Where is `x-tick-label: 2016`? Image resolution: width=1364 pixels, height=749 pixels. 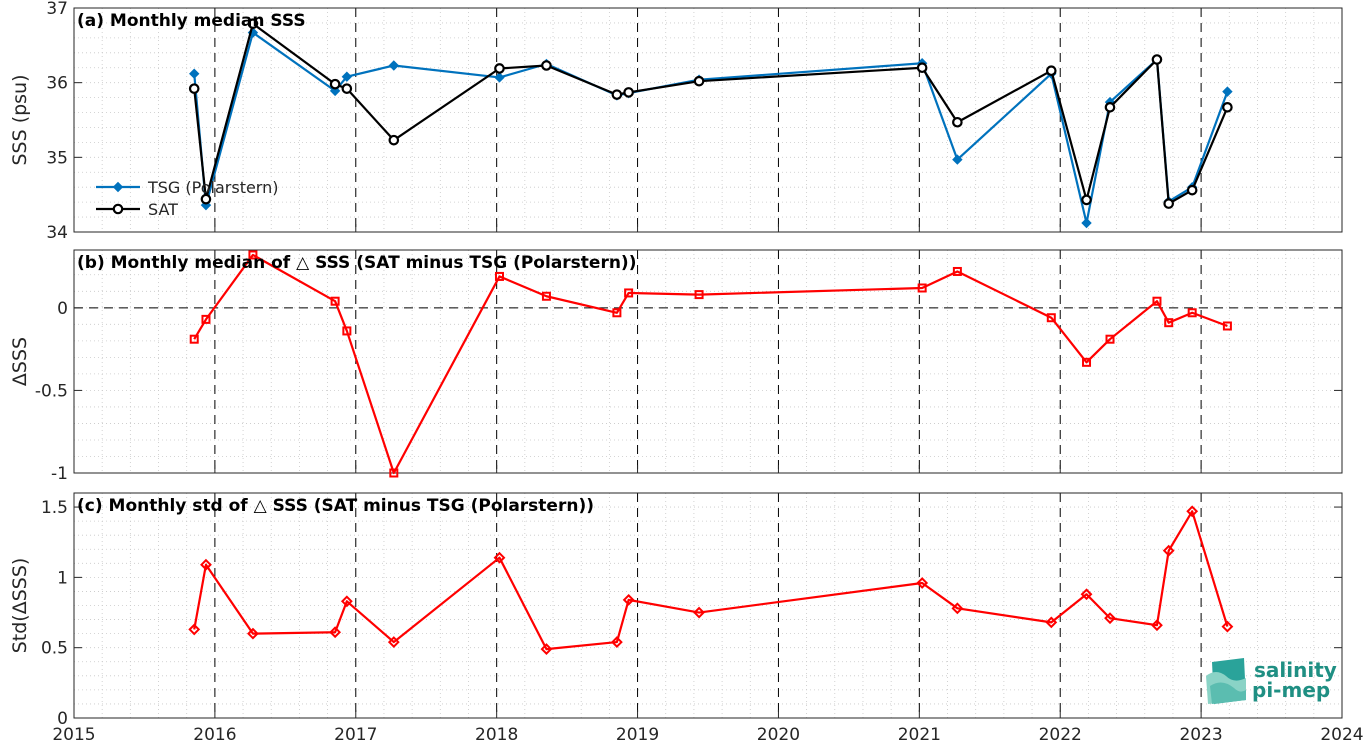
x-tick-label: 2016 is located at coordinates (214, 735).